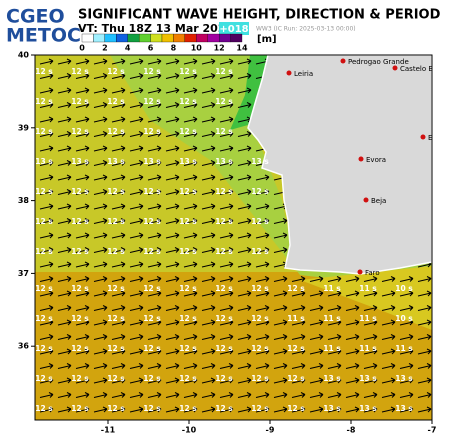 This screenshot has width=468, height=444. I want to click on city-label: Elvas, so click(437, 138).